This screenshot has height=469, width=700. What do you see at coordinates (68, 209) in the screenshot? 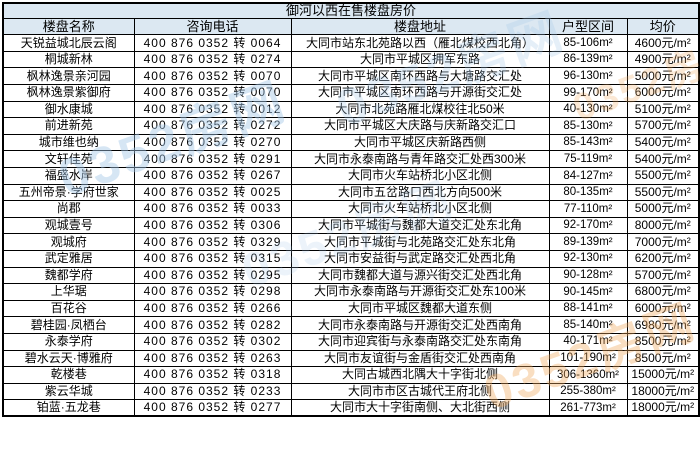
I see `cell-name: 尚郡` at bounding box center [68, 209].